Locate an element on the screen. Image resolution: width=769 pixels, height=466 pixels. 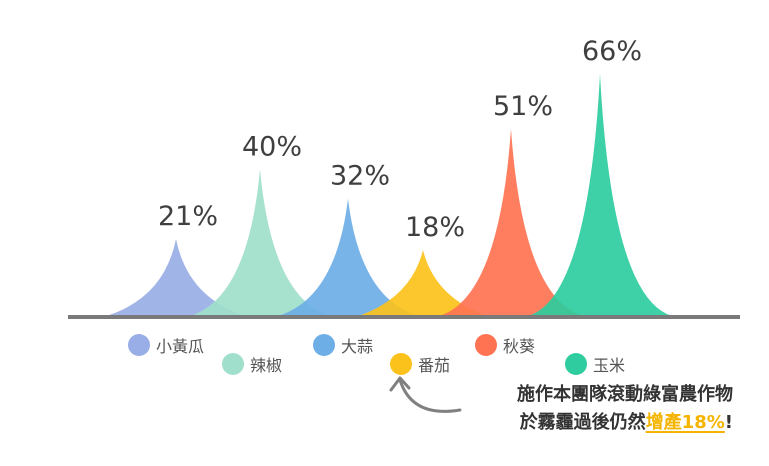
value-label-2: 40% is located at coordinates (272, 146).